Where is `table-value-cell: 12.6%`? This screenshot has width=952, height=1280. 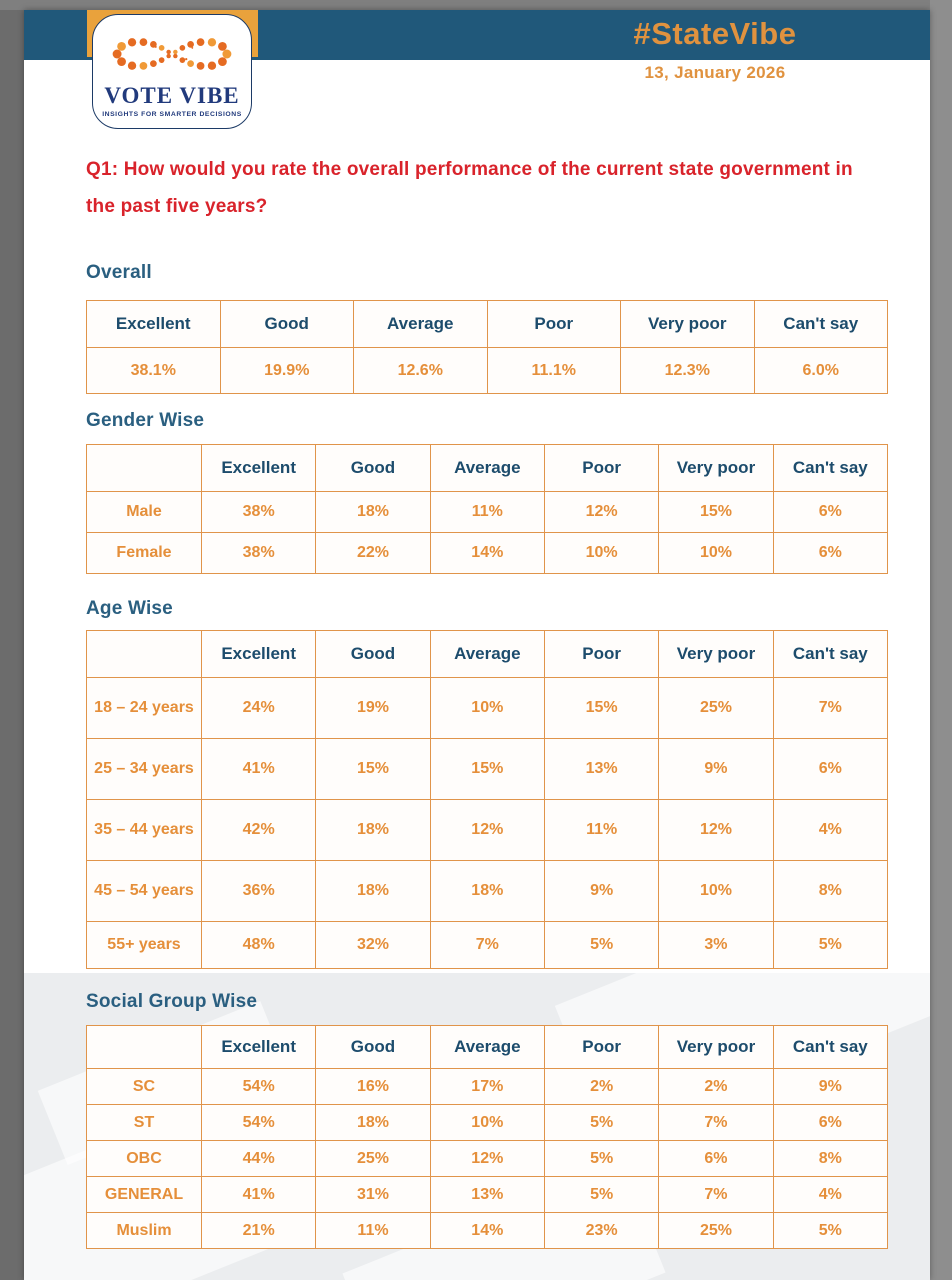
table-value-cell: 12.6% is located at coordinates (420, 370).